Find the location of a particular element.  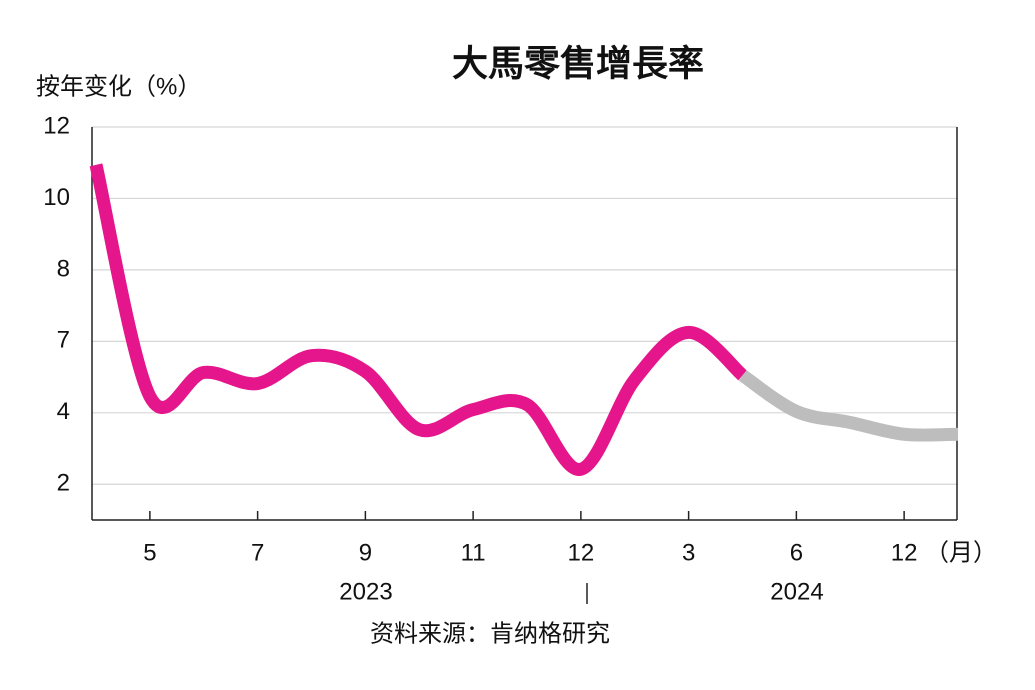

y-tick-label: 4 is located at coordinates (63, 411).